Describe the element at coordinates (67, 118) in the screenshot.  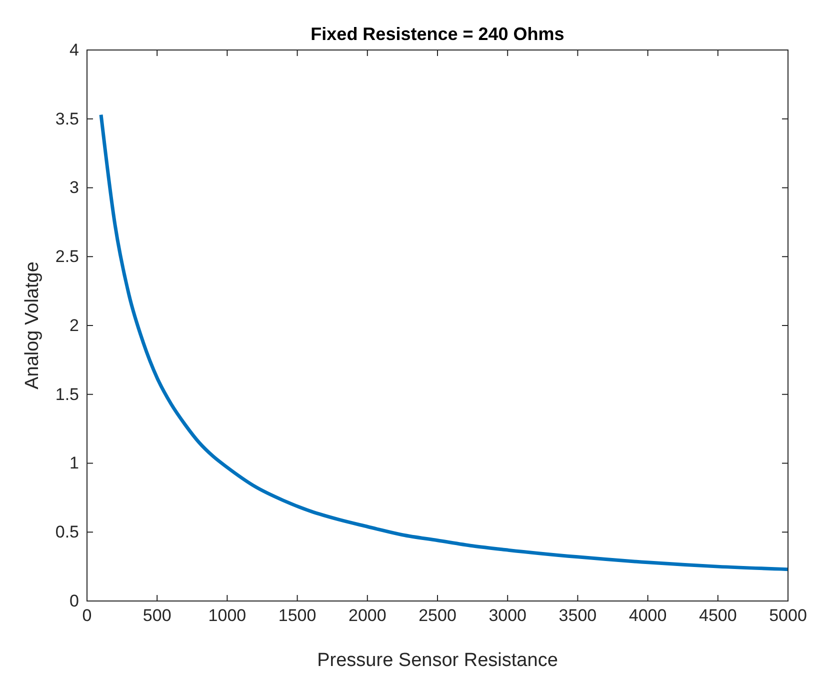
I see `y-tick-label: 3.5` at that location.